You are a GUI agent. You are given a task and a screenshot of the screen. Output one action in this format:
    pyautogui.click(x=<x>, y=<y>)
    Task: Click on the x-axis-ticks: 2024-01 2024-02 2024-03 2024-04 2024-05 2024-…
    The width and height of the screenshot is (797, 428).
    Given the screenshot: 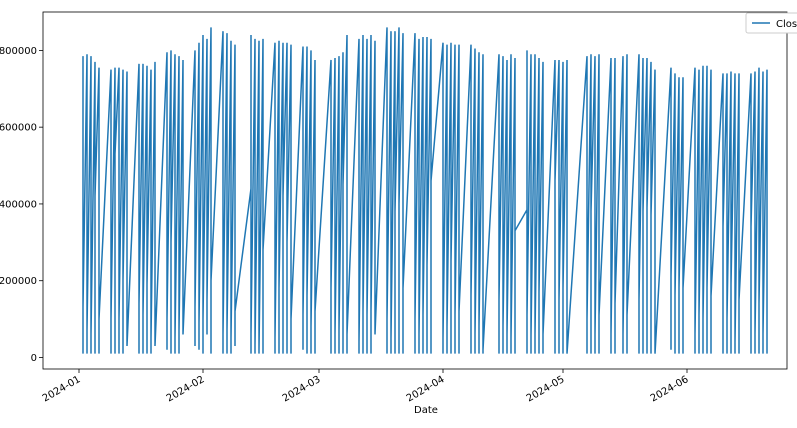 What is the action you would take?
    pyautogui.click(x=366, y=386)
    